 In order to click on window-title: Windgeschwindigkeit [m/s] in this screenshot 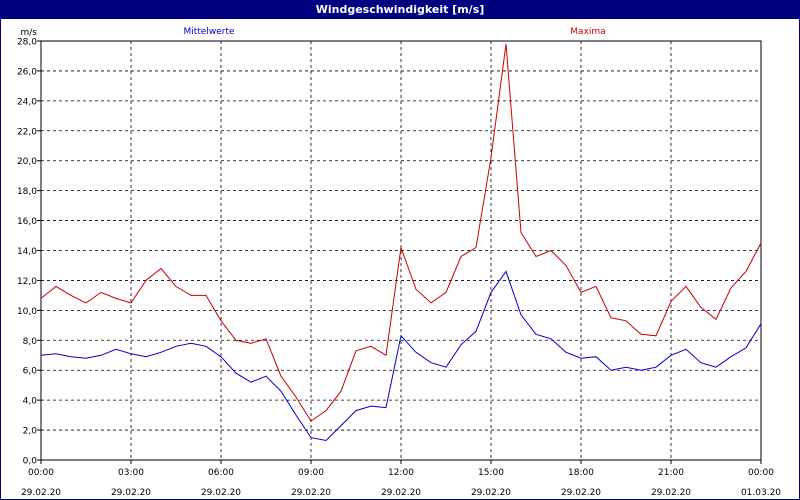, I will do `click(400, 10)`.